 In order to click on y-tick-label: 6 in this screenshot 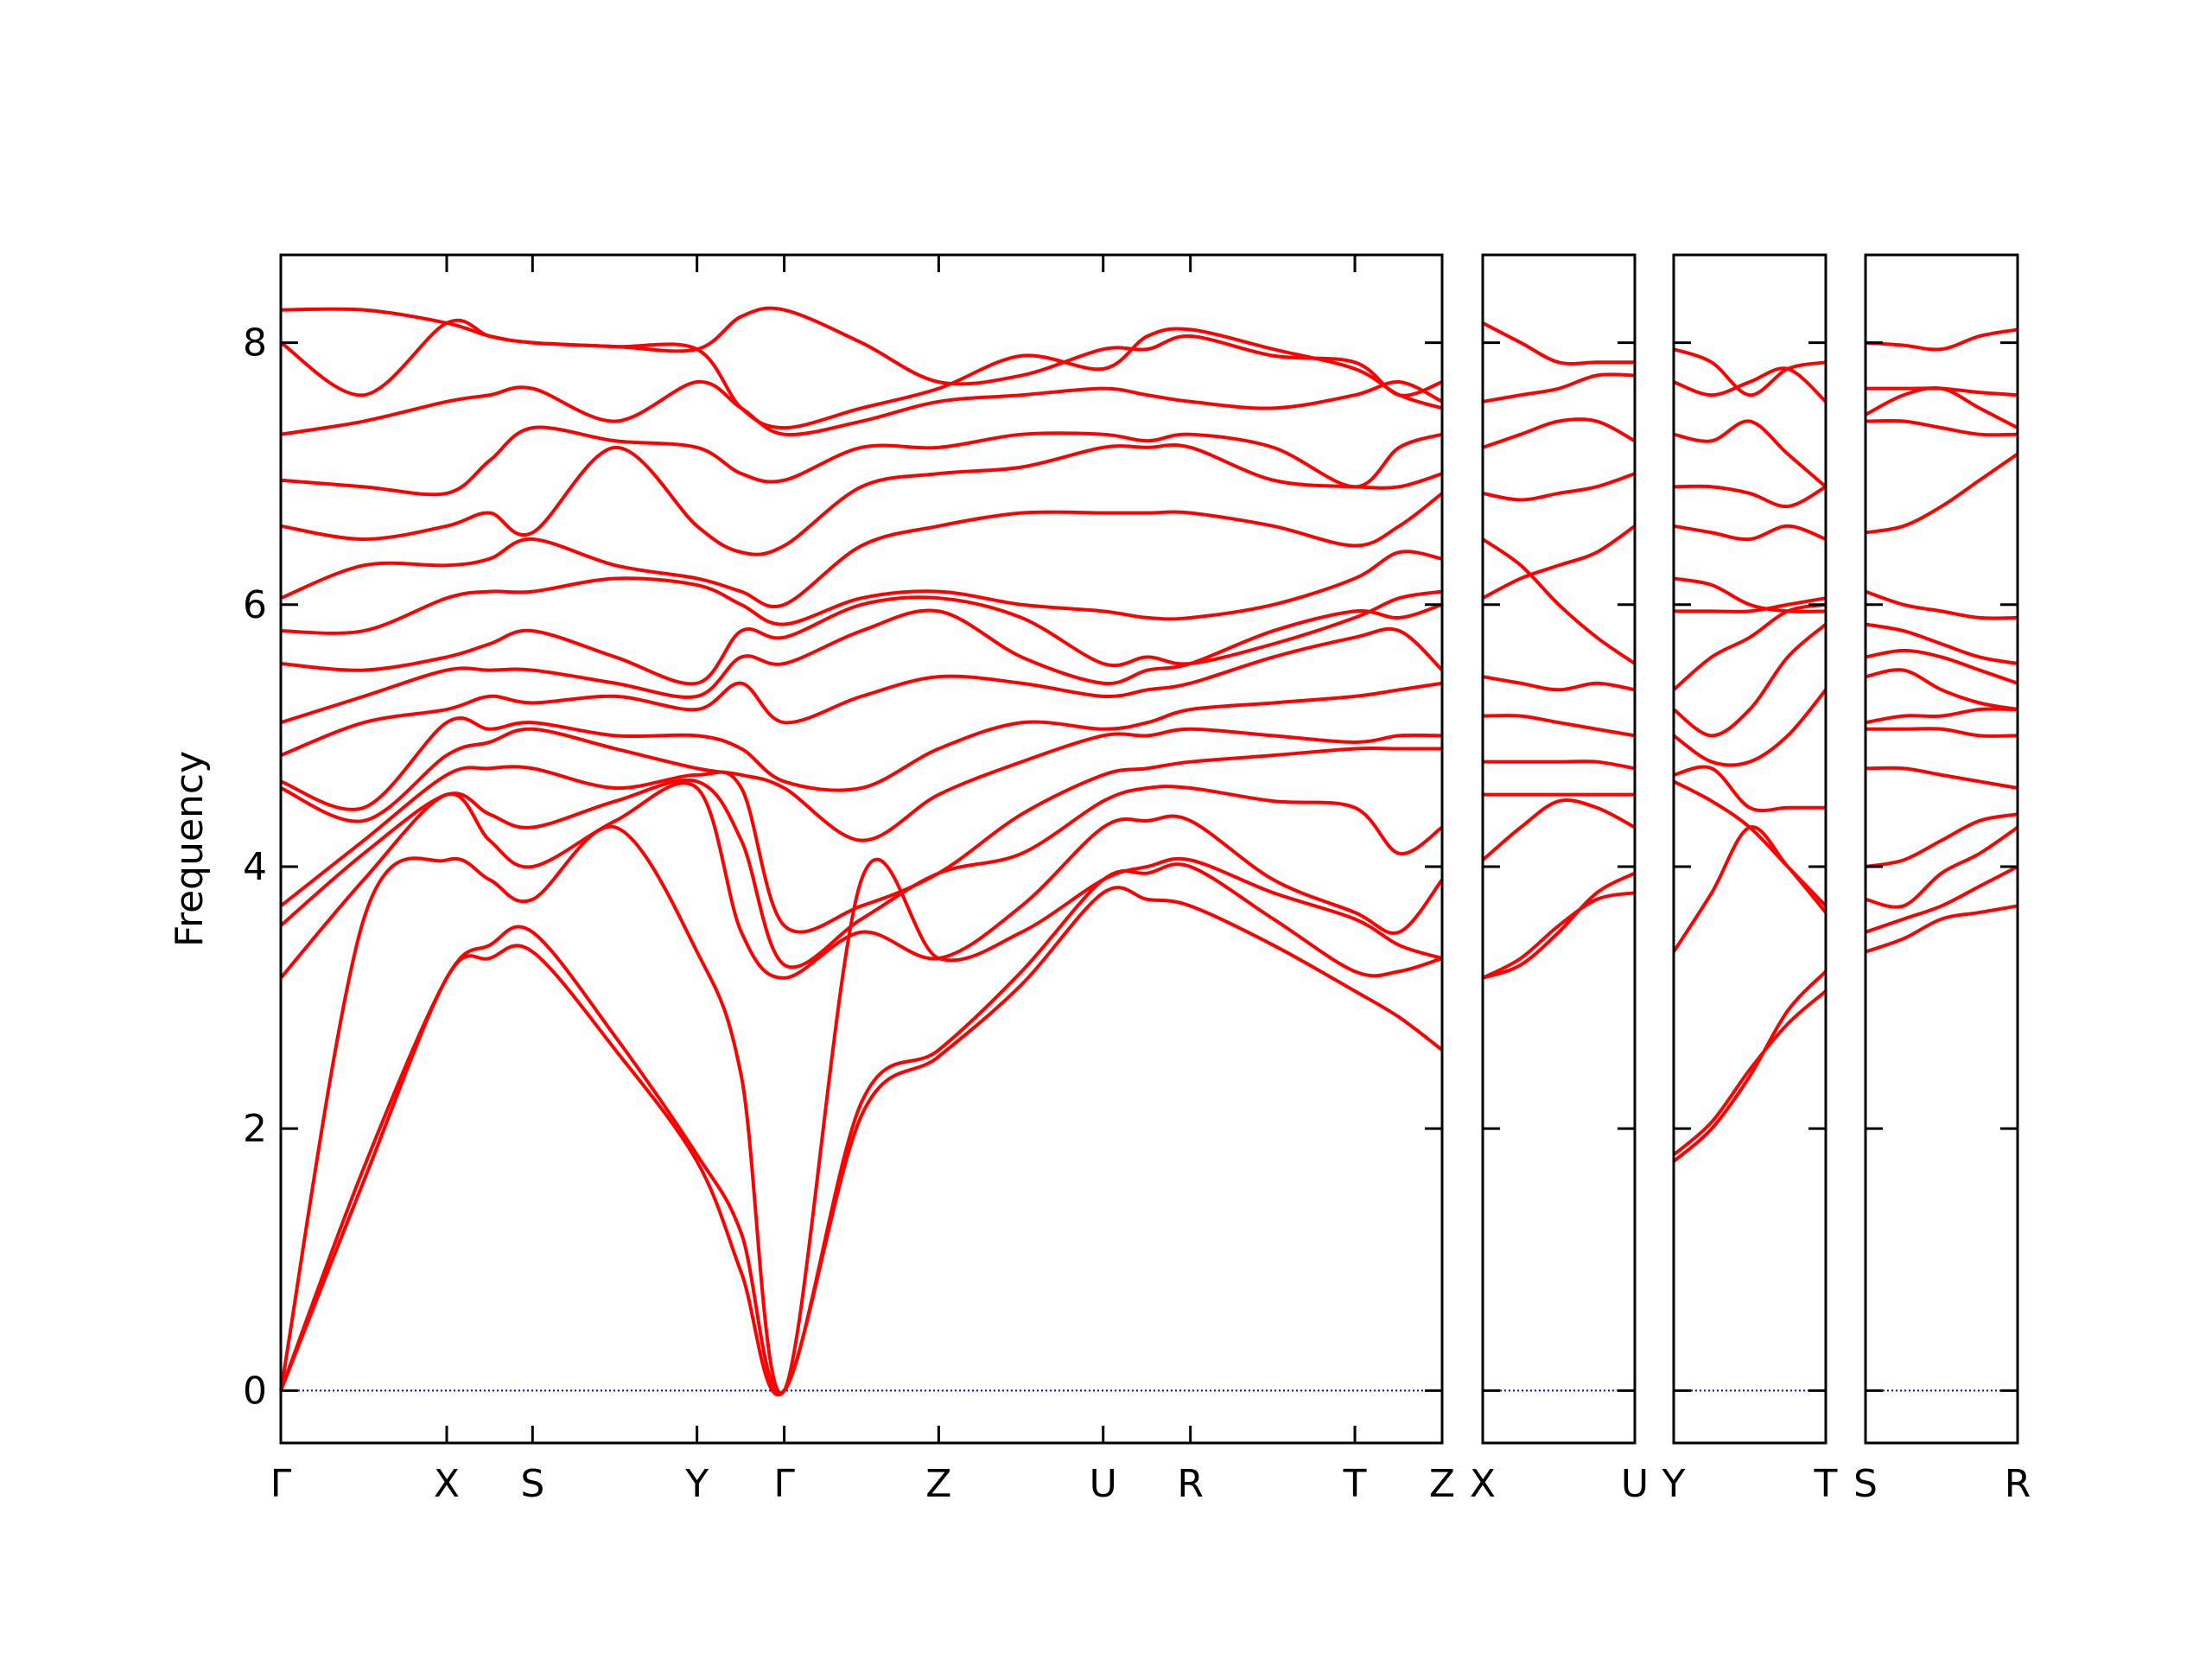, I will do `click(255, 605)`.